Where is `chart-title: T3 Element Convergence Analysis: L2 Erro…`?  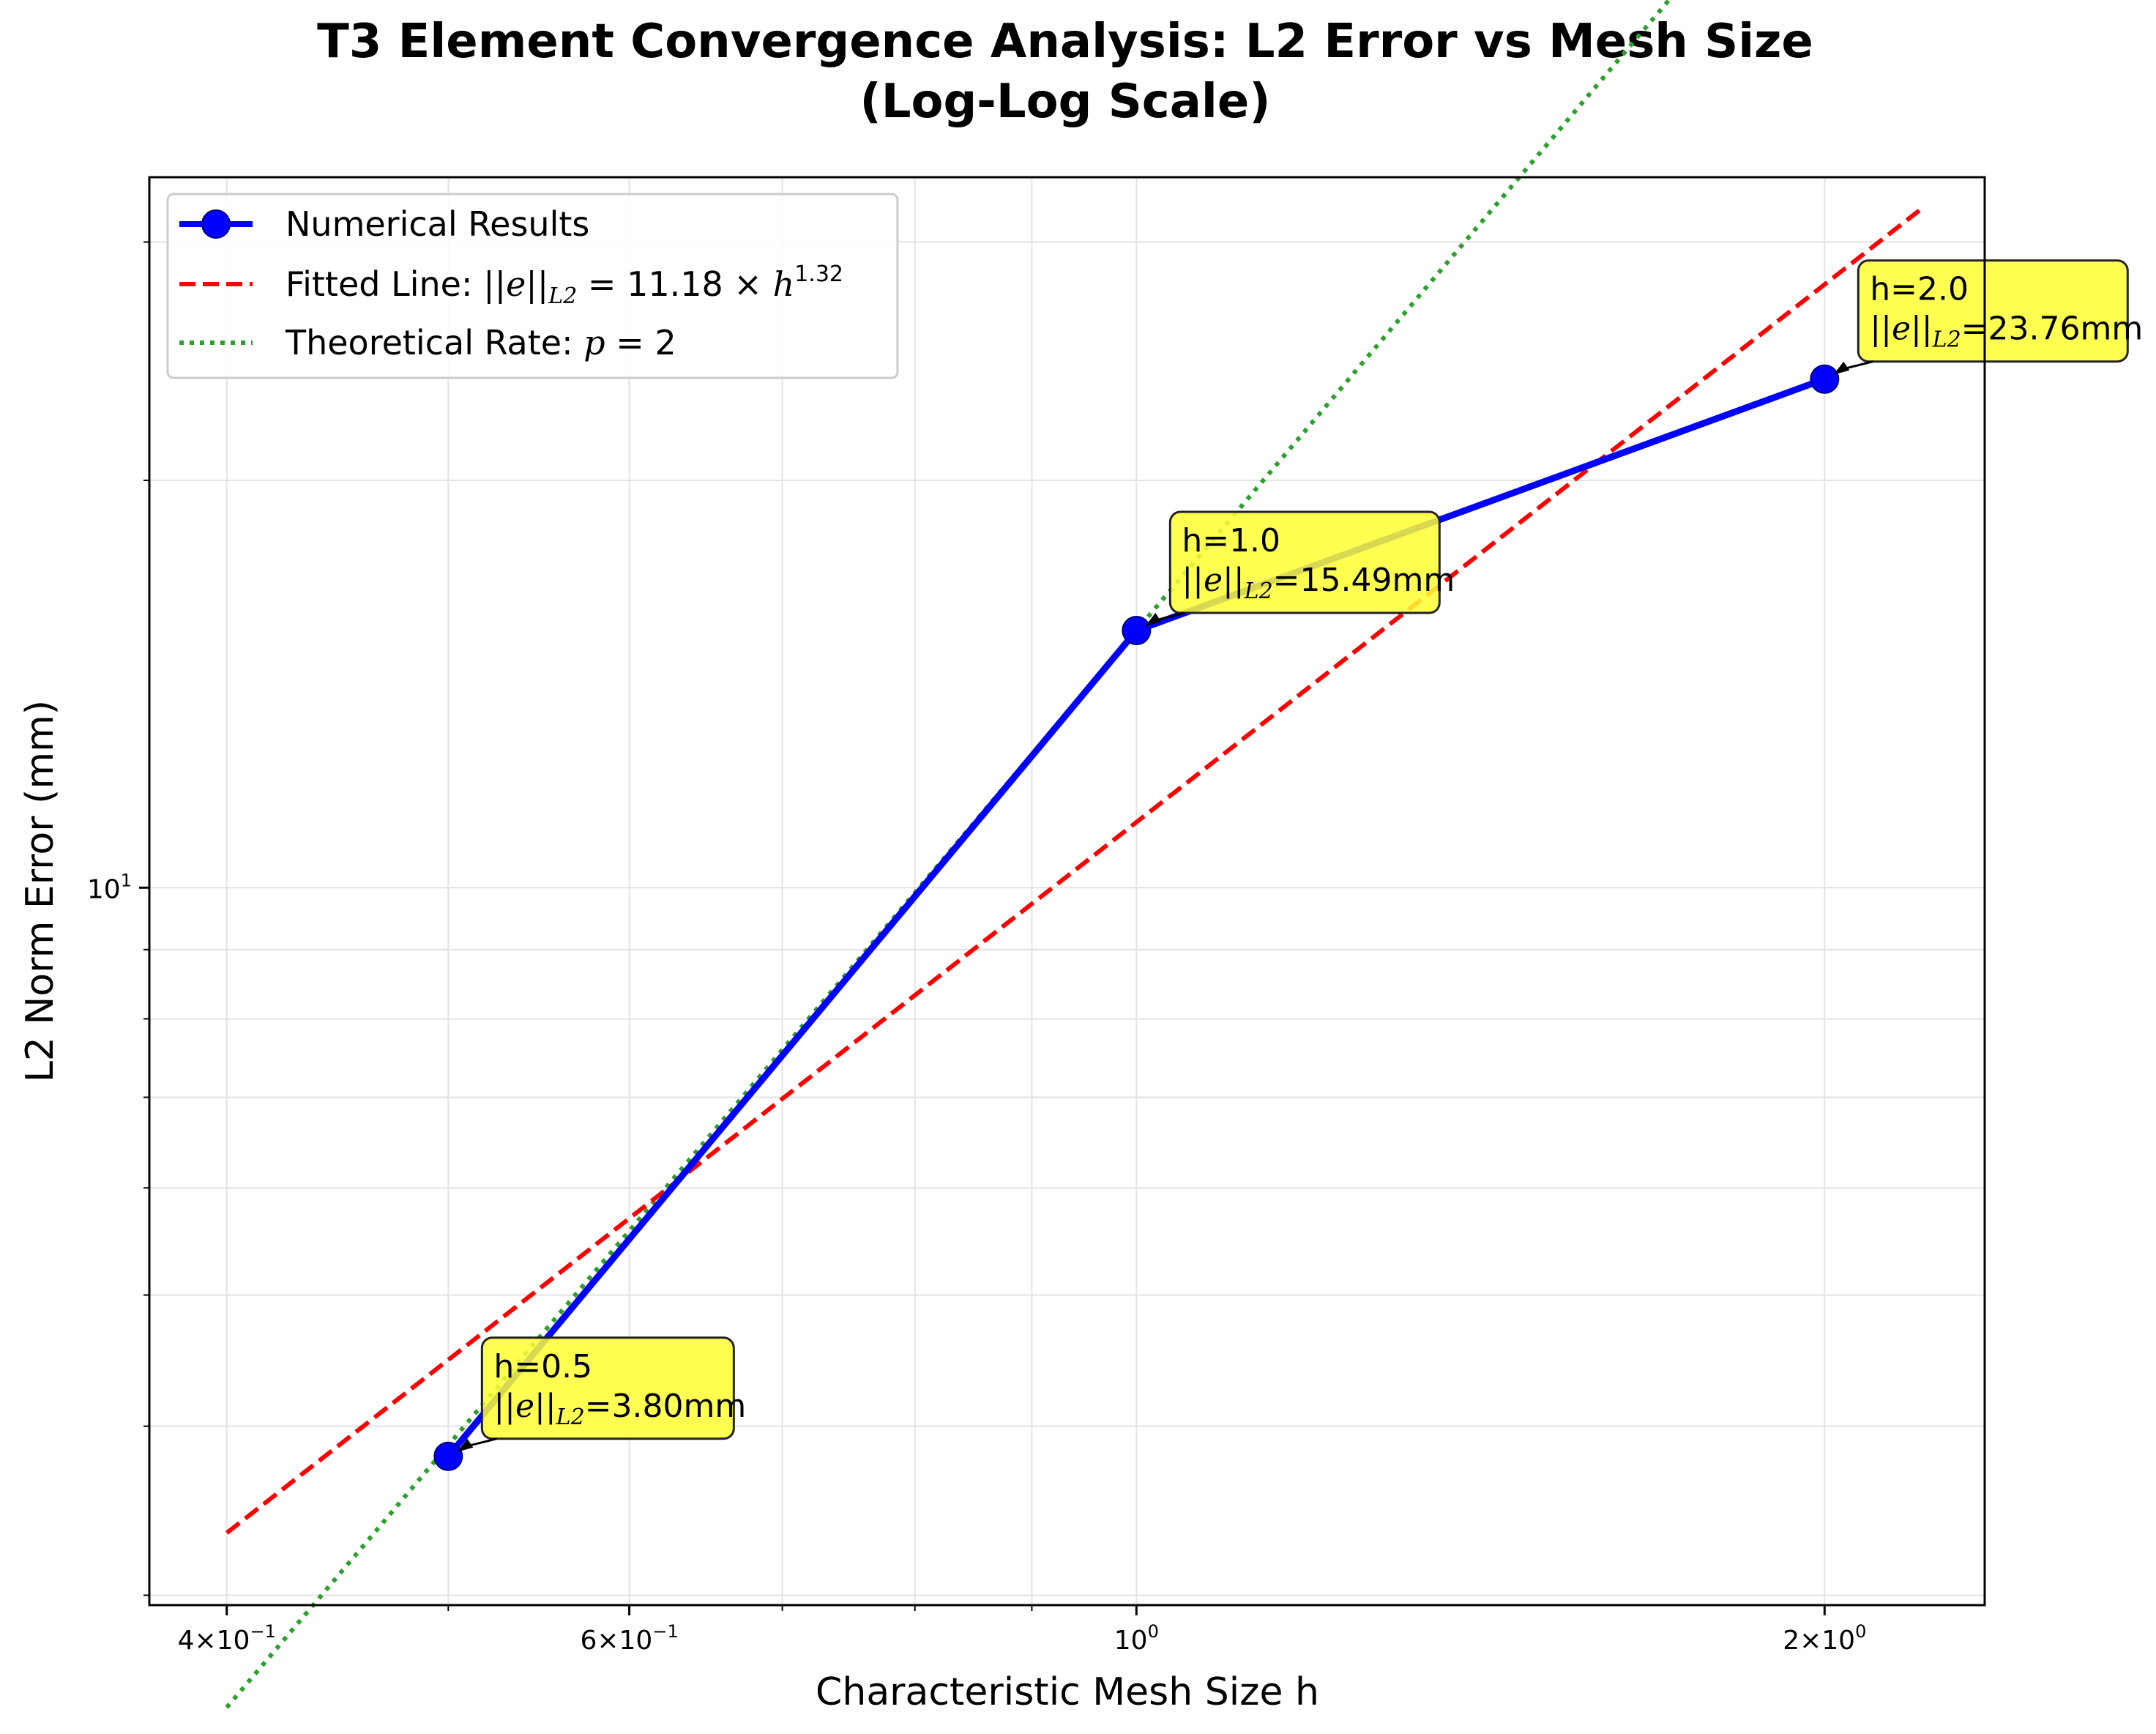
chart-title: T3 Element Convergence Analysis: L2 Erro… is located at coordinates (1065, 42).